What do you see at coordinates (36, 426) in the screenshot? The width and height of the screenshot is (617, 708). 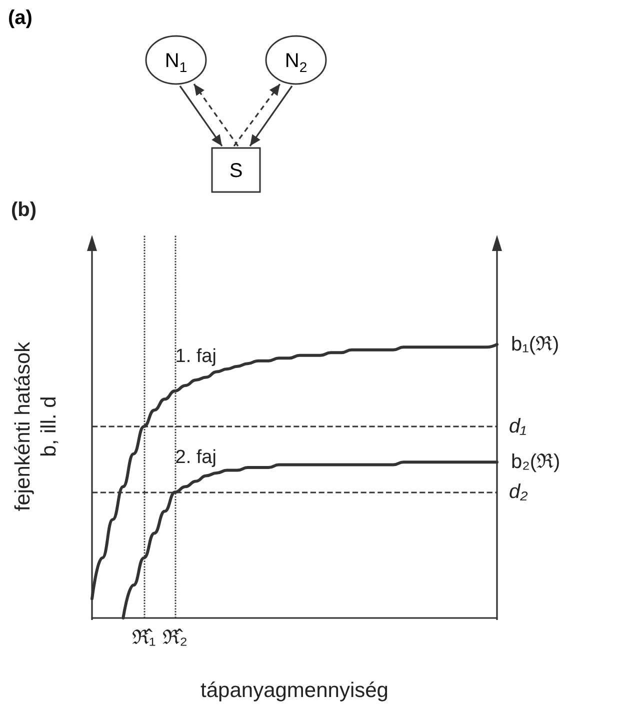 I see `y-axis-title: fejenkénti hatások b, ill. d` at bounding box center [36, 426].